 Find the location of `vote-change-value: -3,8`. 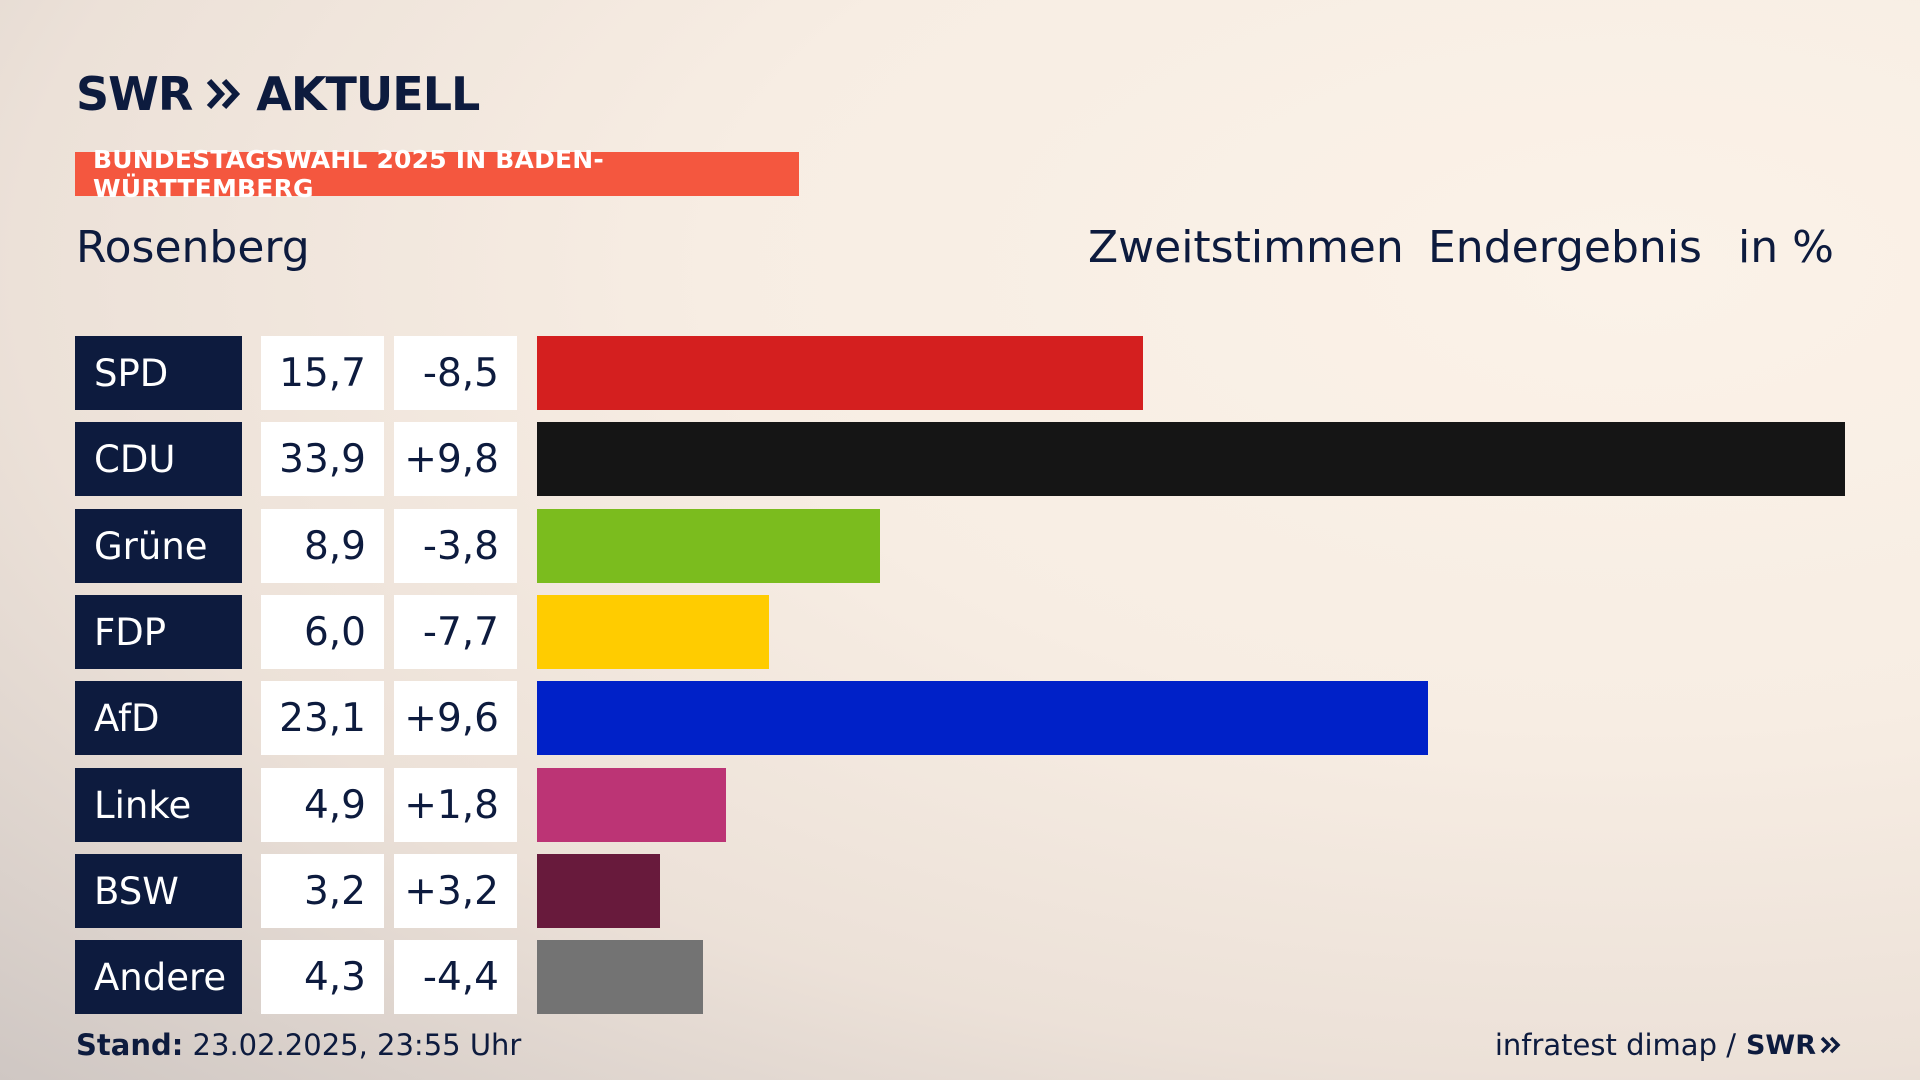

vote-change-value: -3,8 is located at coordinates (455, 546).